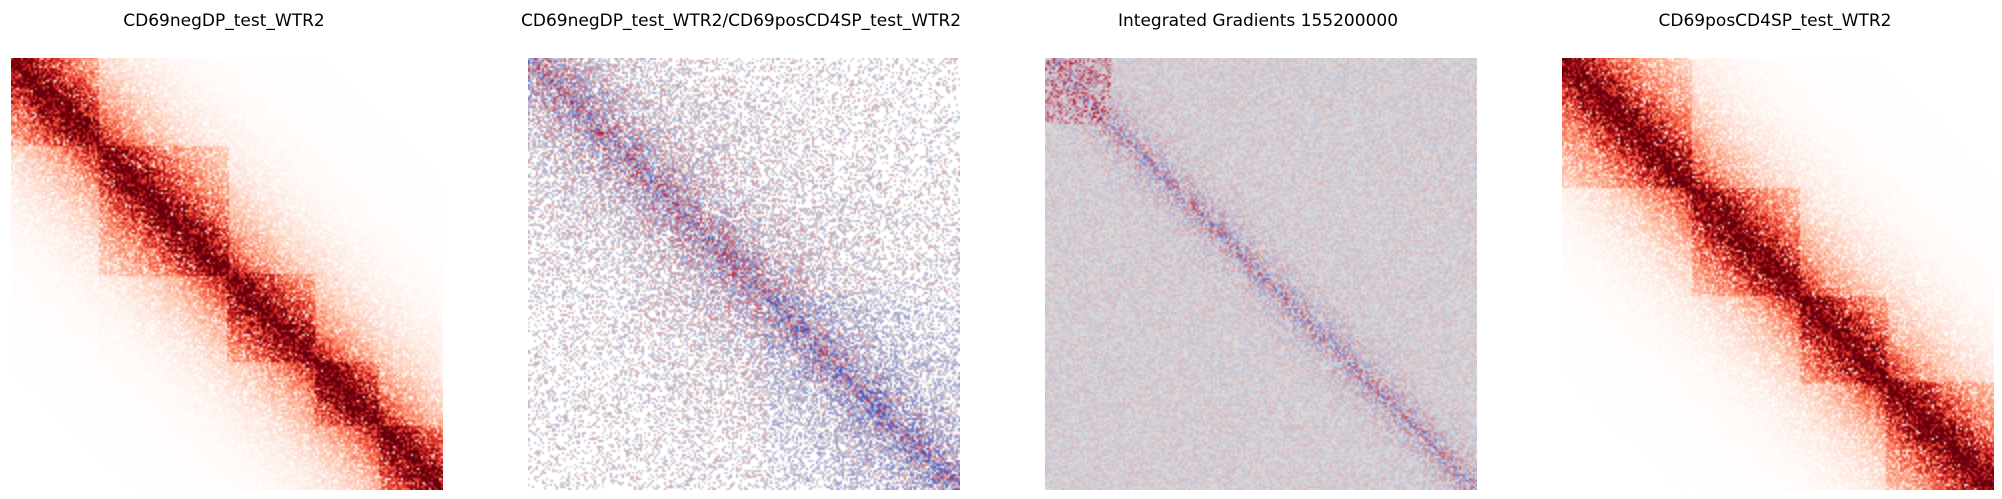 This screenshot has width=2002, height=499. What do you see at coordinates (1258, 21) in the screenshot?
I see `chart-title: Integrated Gradients 155200000` at bounding box center [1258, 21].